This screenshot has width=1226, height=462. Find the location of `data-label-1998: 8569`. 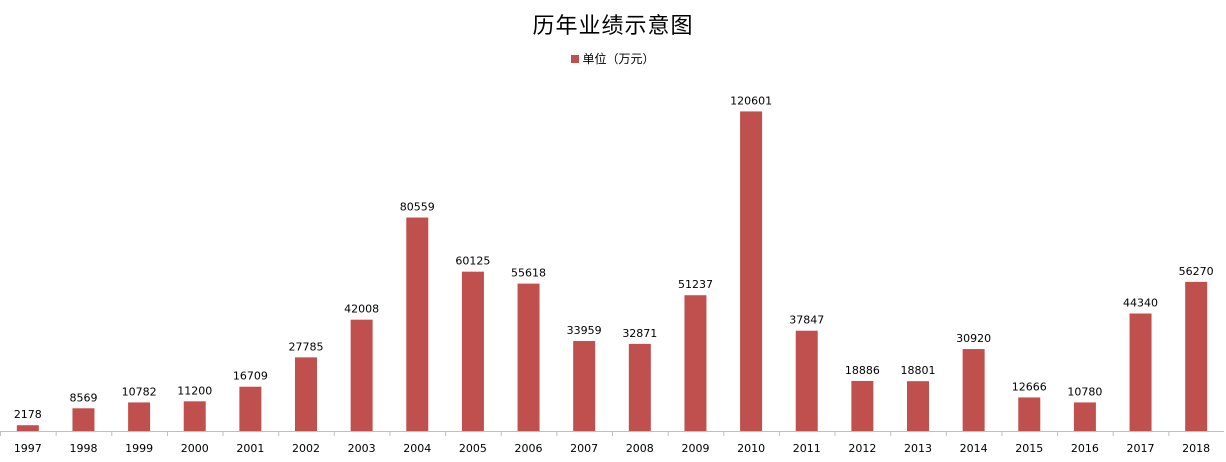

data-label-1998: 8569 is located at coordinates (83, 397).